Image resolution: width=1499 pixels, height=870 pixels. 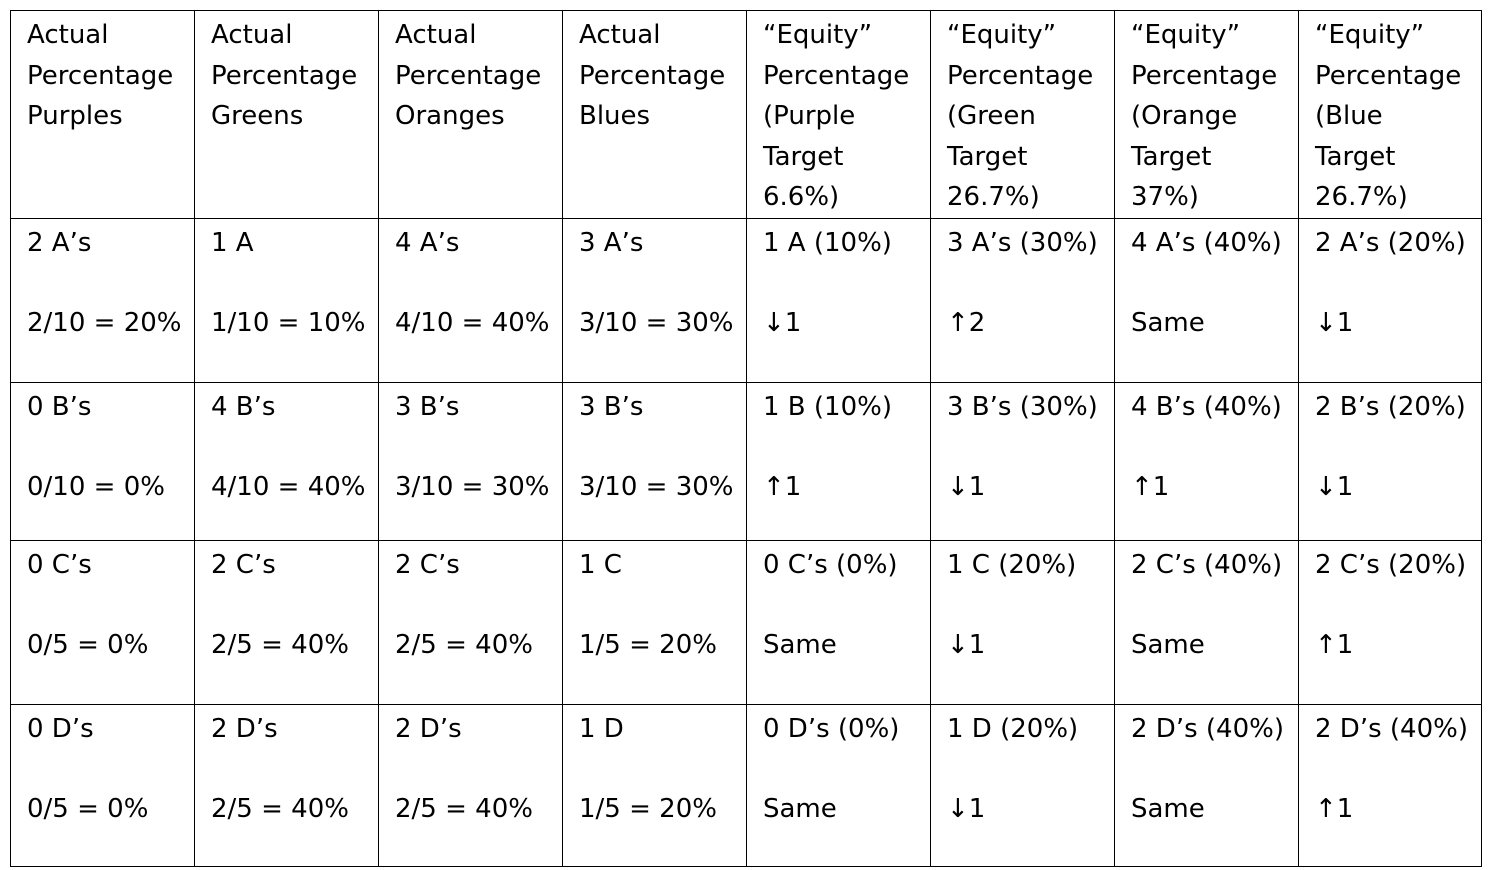 What do you see at coordinates (1165, 197) in the screenshot?
I see `header-line: 37%)` at bounding box center [1165, 197].